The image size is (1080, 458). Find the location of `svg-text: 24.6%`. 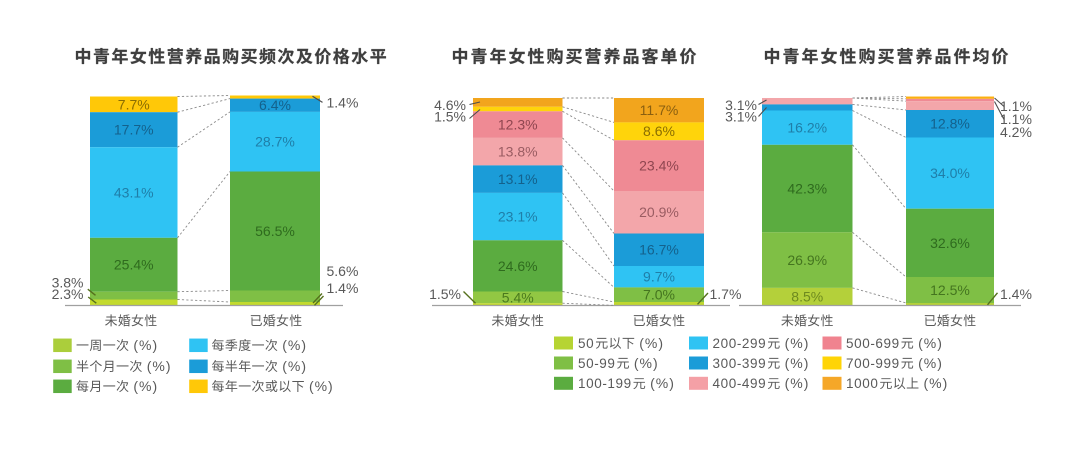

svg-text: 24.6% is located at coordinates (518, 266).